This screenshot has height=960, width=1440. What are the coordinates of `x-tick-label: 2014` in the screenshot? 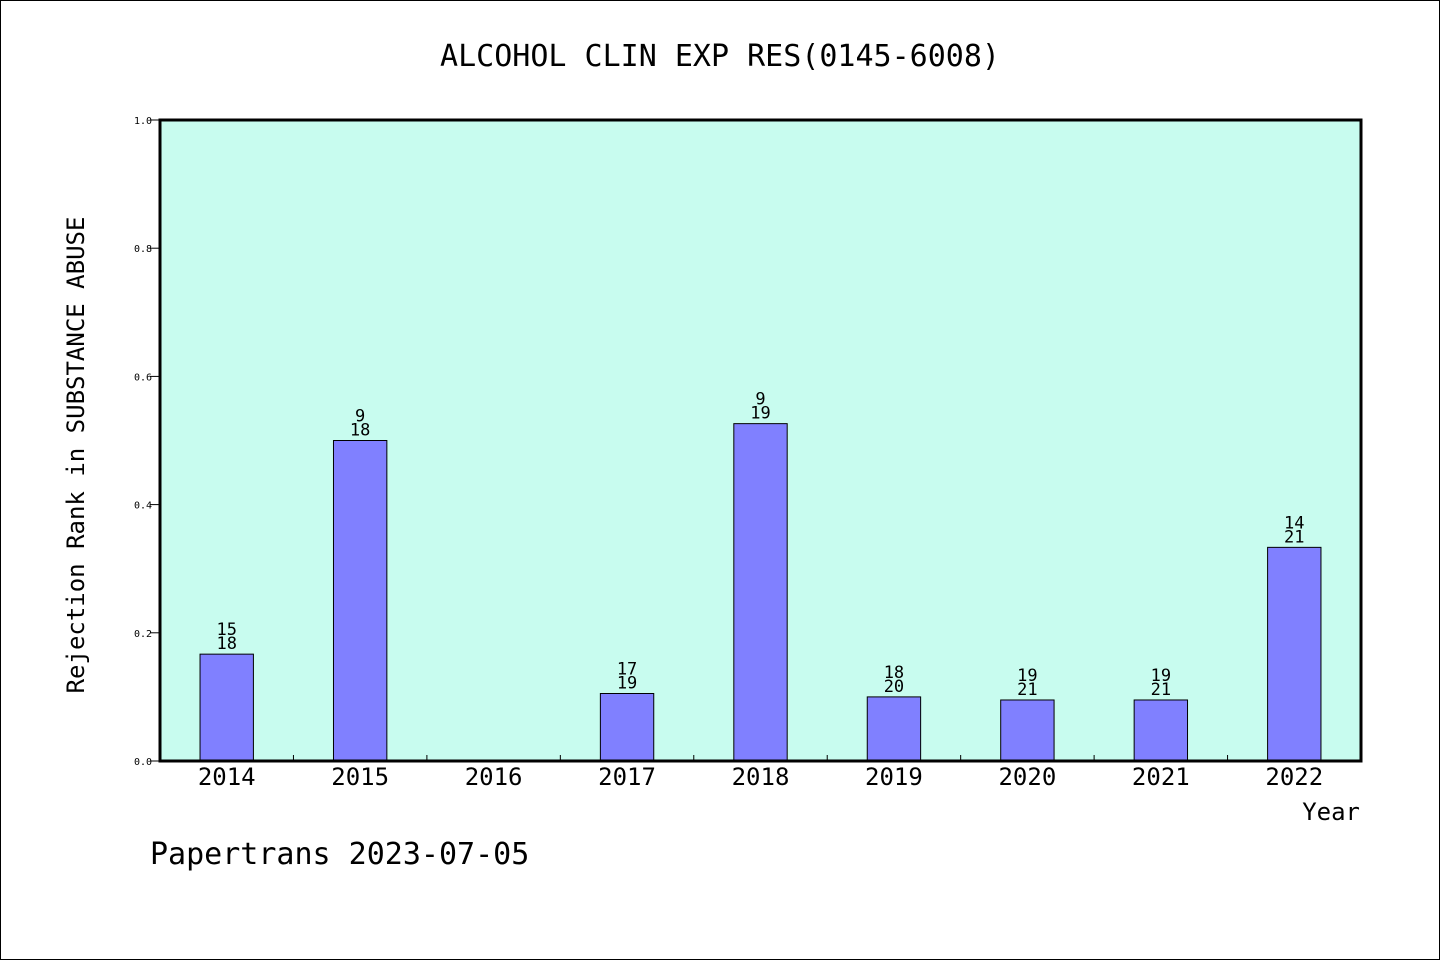 It's located at (227, 777).